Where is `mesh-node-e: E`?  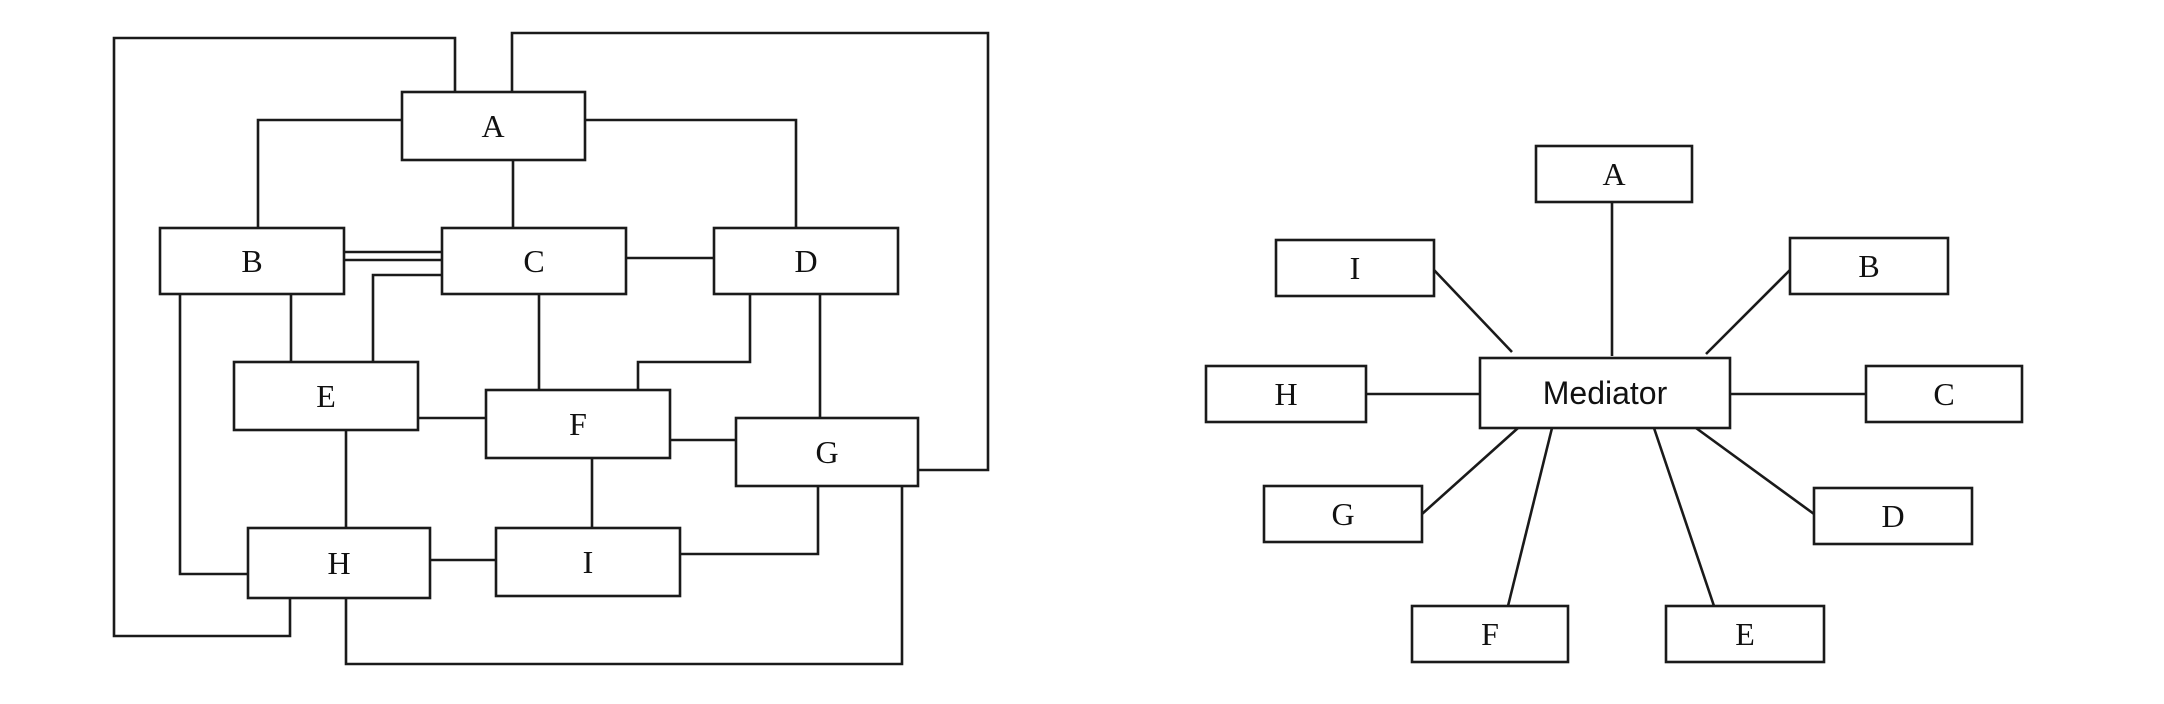
mesh-node-e: E is located at coordinates (326, 396).